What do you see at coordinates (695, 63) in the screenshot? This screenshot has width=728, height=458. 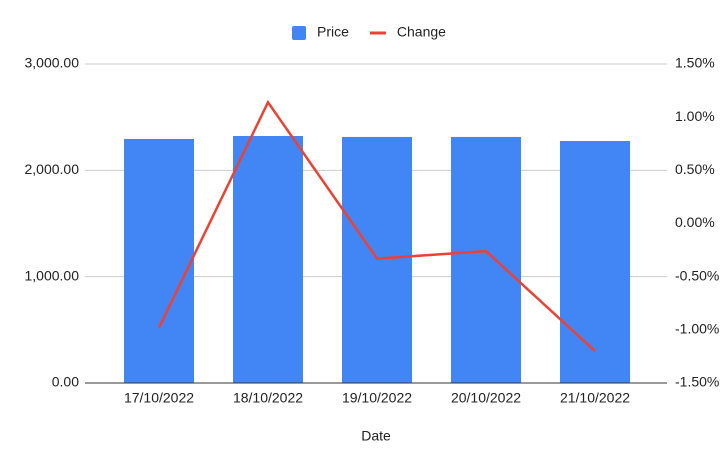 I see `y2-tick-label: 1.50%` at bounding box center [695, 63].